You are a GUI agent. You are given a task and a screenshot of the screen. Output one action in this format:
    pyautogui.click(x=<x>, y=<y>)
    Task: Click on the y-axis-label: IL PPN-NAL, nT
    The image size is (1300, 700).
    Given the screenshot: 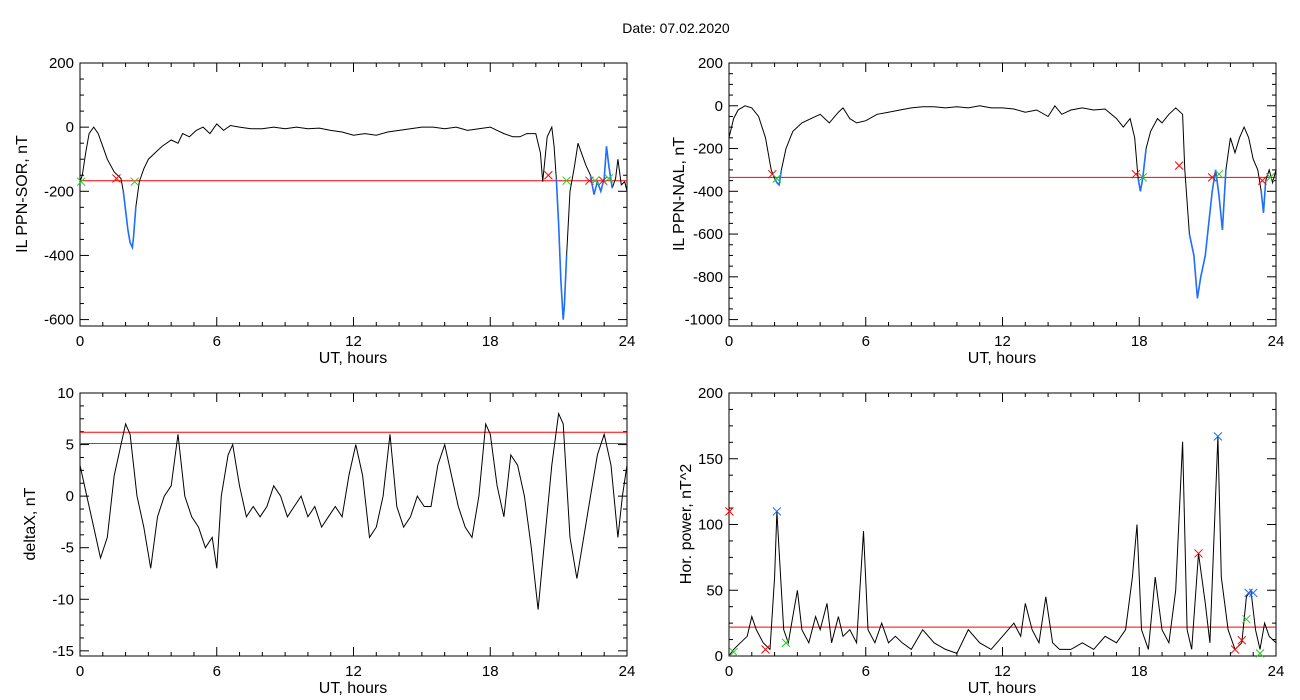 What is the action you would take?
    pyautogui.click(x=679, y=194)
    